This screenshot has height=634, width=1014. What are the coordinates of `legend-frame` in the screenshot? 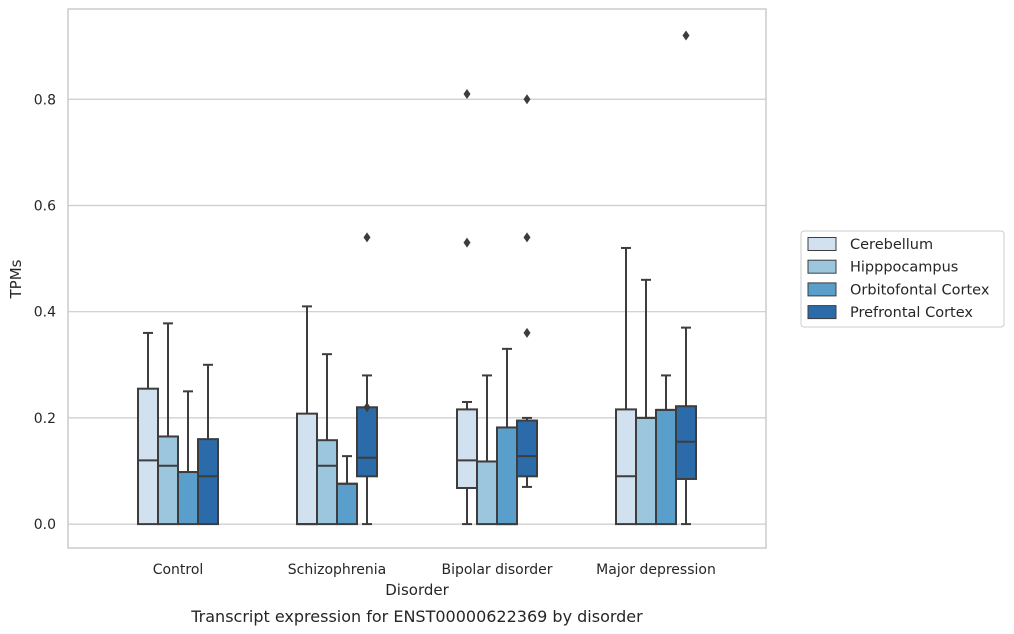 It's located at (902, 279).